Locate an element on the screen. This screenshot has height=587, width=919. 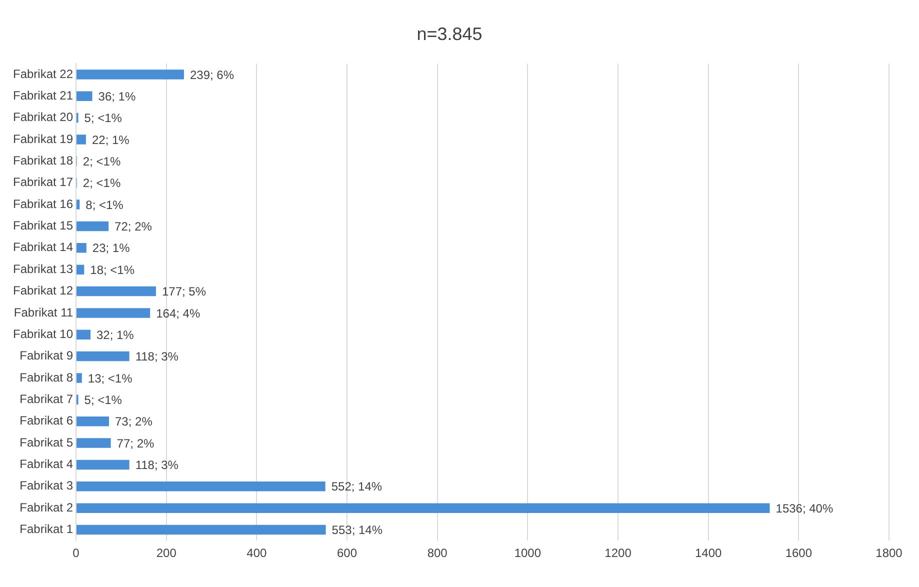
y-tick-label: Fabrikat 4 is located at coordinates (47, 464).